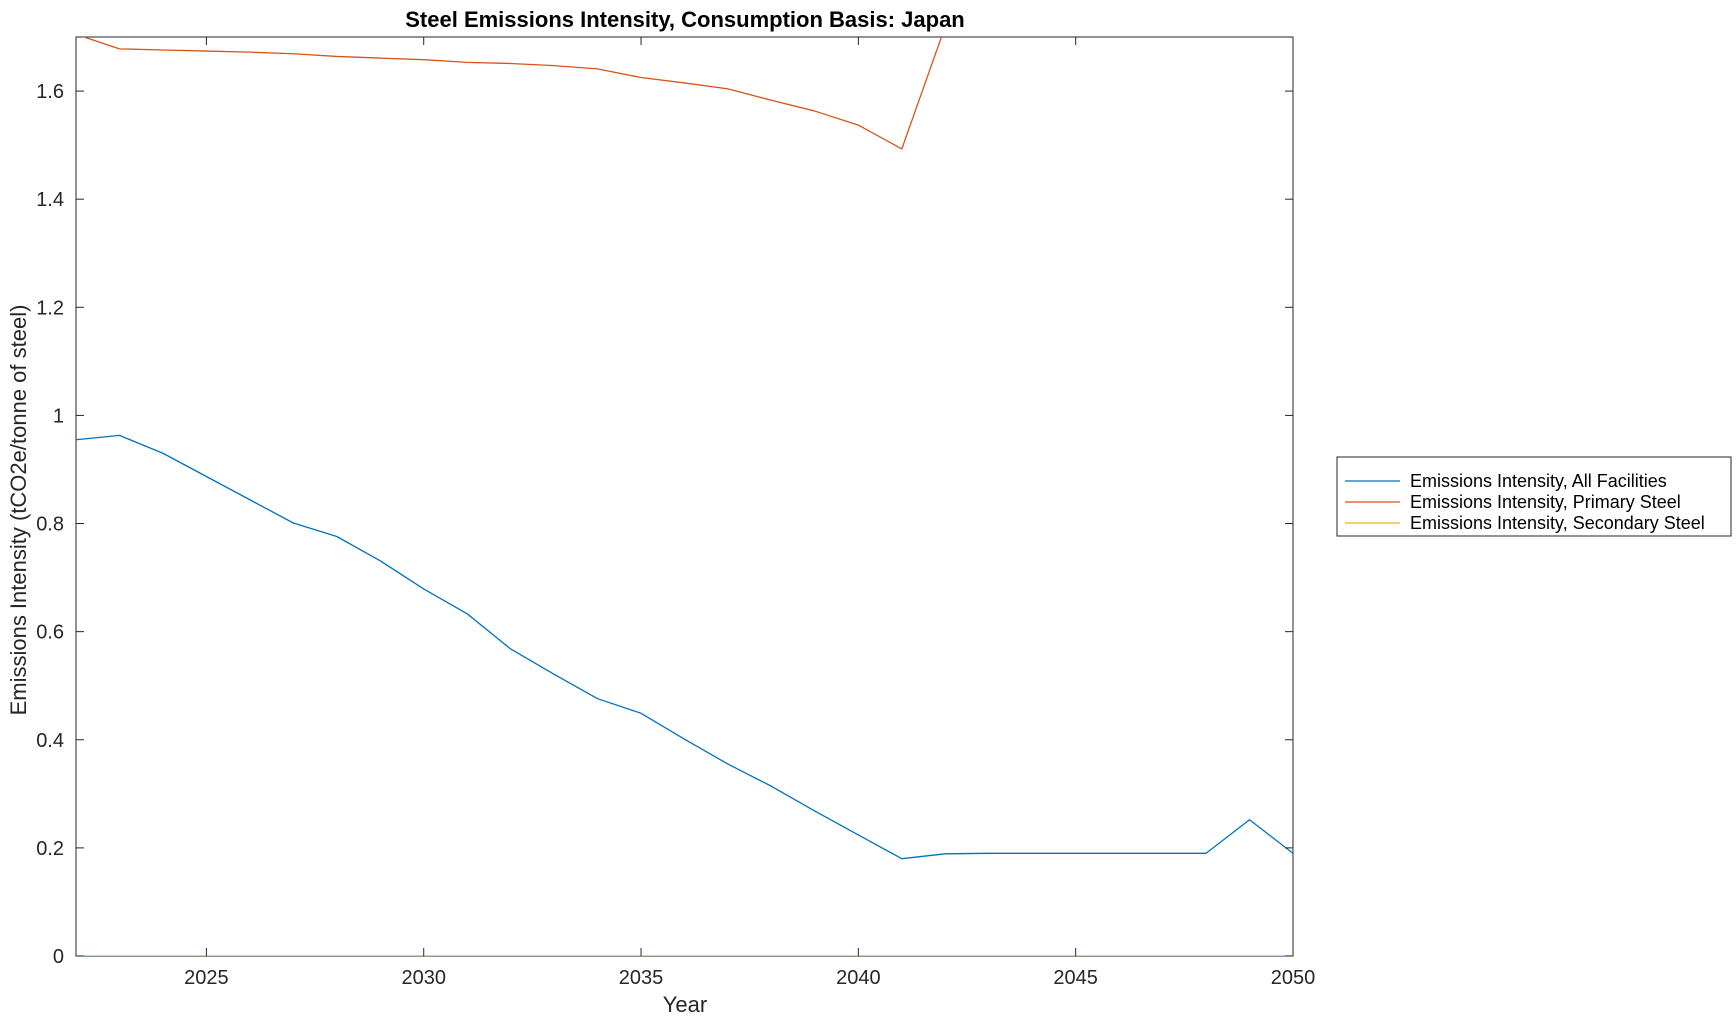 The width and height of the screenshot is (1736, 1021). Describe the element at coordinates (50, 849) in the screenshot. I see `y-tick-label: 0.2` at that location.